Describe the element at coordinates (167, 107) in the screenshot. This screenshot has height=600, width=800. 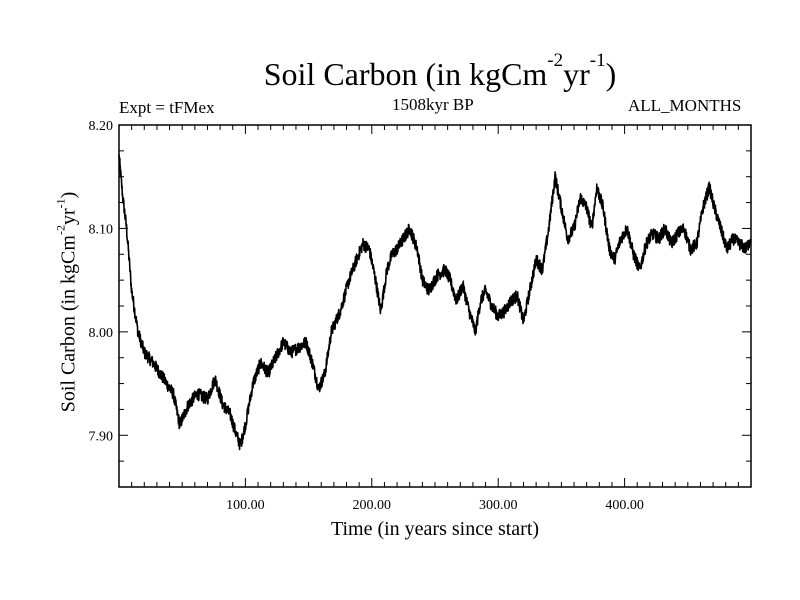
I see `experiment-label: Expt = tFMex` at that location.